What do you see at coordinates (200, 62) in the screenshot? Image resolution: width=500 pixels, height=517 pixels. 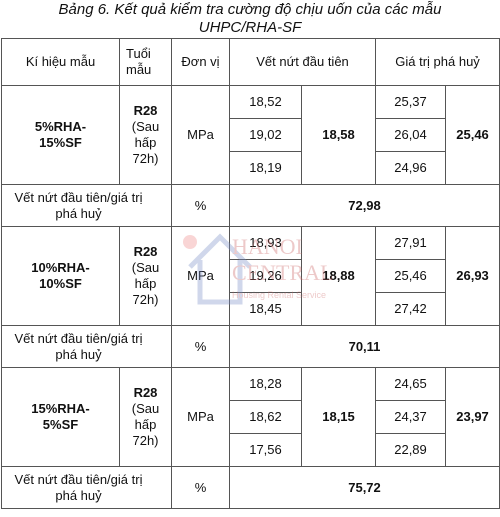 I see `header-cell: Đơn vị` at bounding box center [200, 62].